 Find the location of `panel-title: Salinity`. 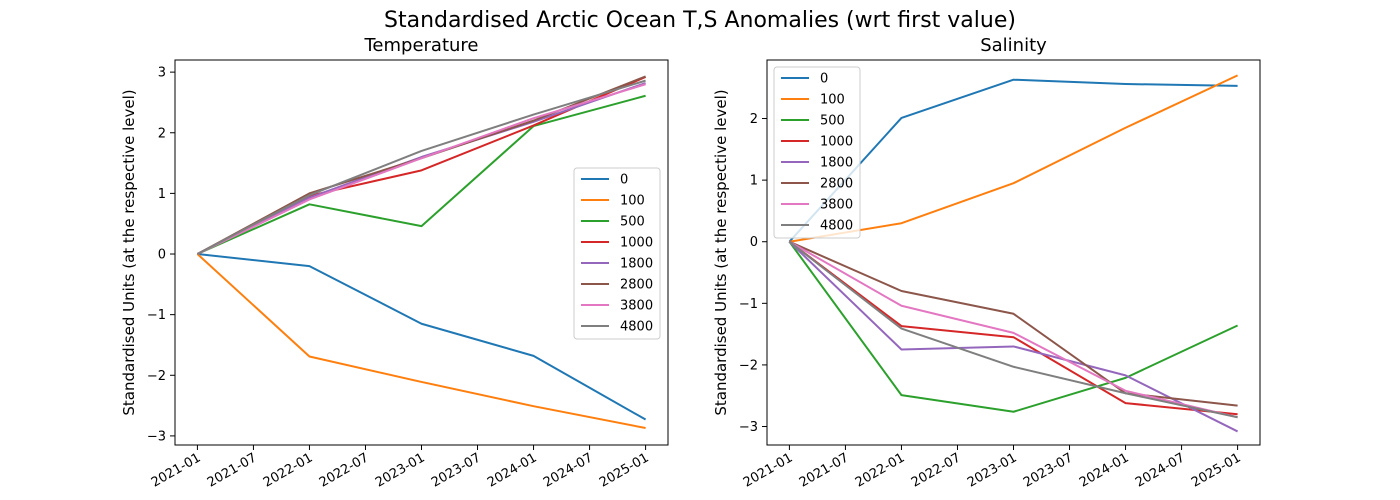

panel-title: Salinity is located at coordinates (1013, 45).